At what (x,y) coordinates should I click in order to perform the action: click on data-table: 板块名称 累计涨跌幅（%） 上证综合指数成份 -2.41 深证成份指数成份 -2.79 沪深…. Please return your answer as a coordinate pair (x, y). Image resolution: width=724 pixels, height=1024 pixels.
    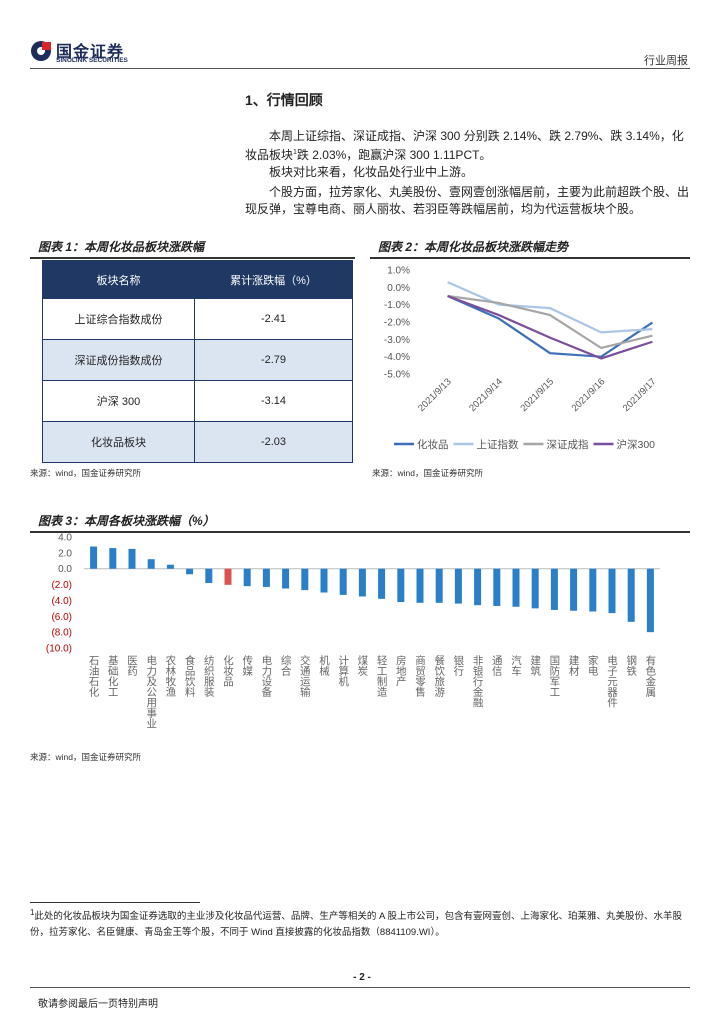
    Looking at the image, I should click on (197, 361).